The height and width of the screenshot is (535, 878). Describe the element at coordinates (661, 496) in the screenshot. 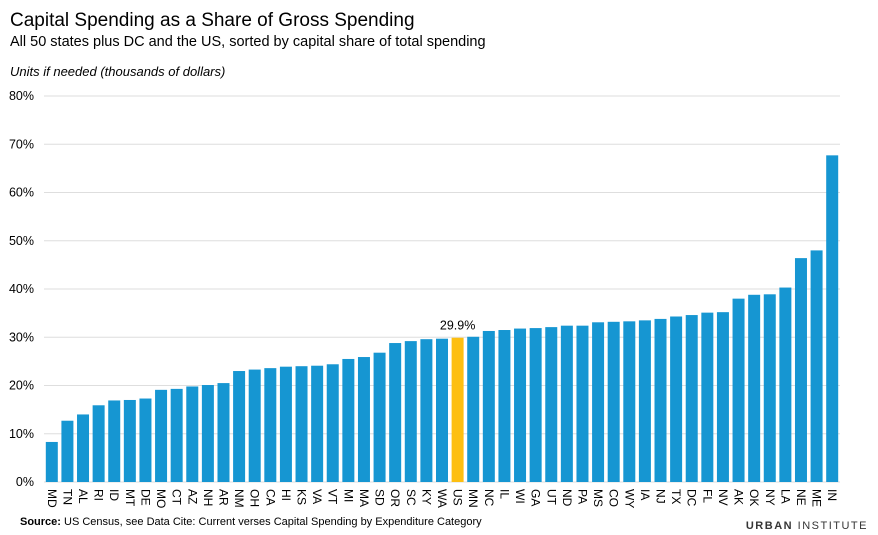

I see `x-tick-label: NJ` at that location.